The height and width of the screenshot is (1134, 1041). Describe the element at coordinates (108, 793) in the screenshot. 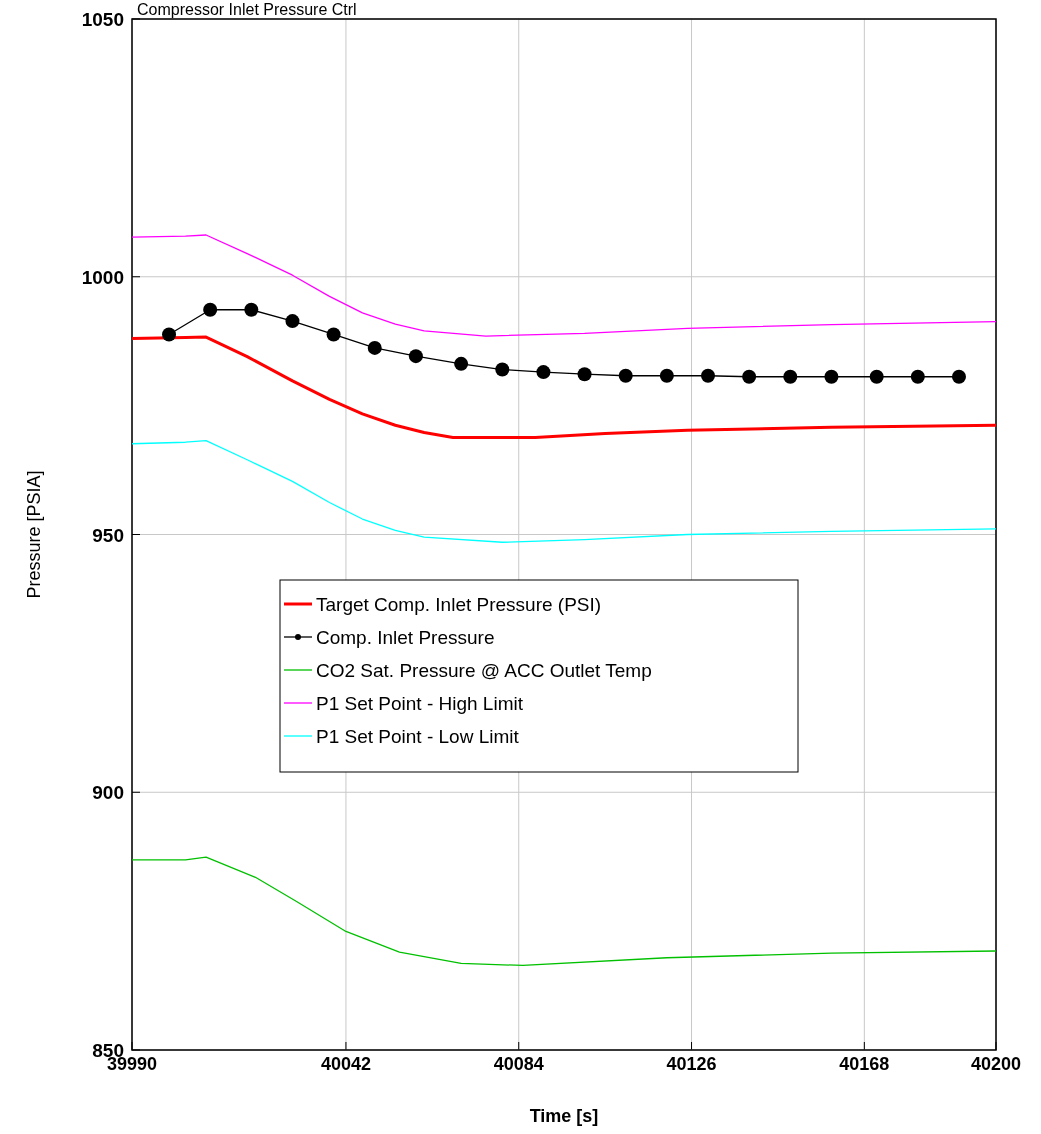

I see `y-tick-label: 900` at that location.